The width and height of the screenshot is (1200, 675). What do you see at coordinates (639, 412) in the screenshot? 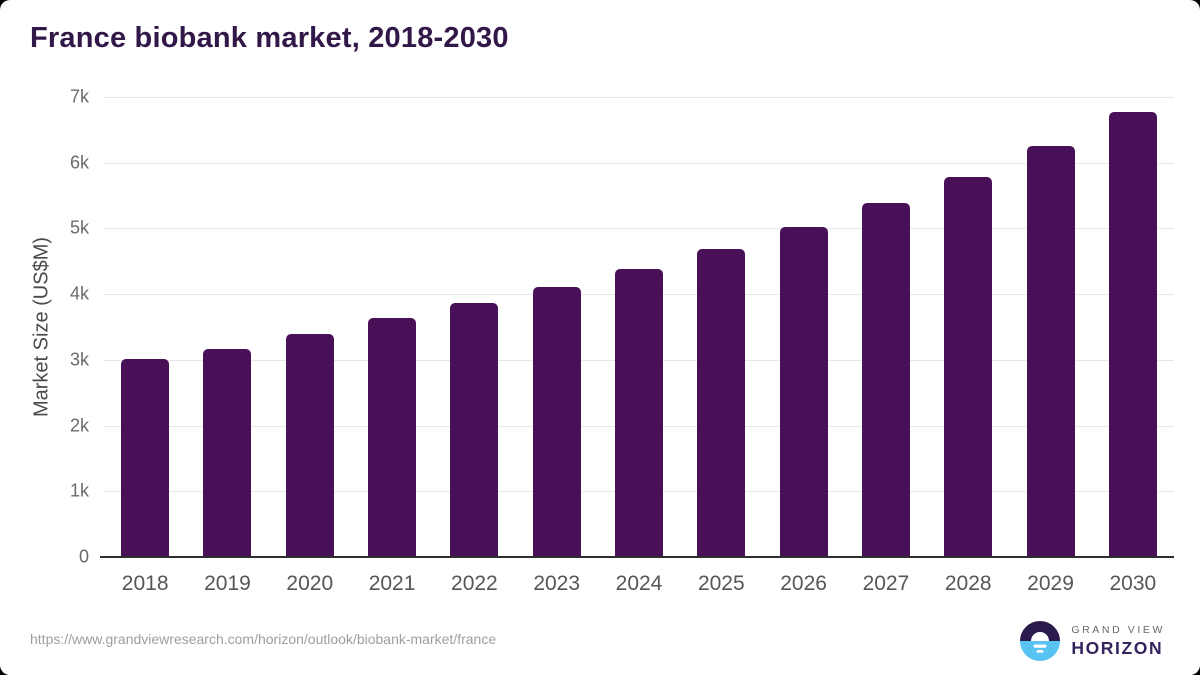
I see `bar-2024` at bounding box center [639, 412].